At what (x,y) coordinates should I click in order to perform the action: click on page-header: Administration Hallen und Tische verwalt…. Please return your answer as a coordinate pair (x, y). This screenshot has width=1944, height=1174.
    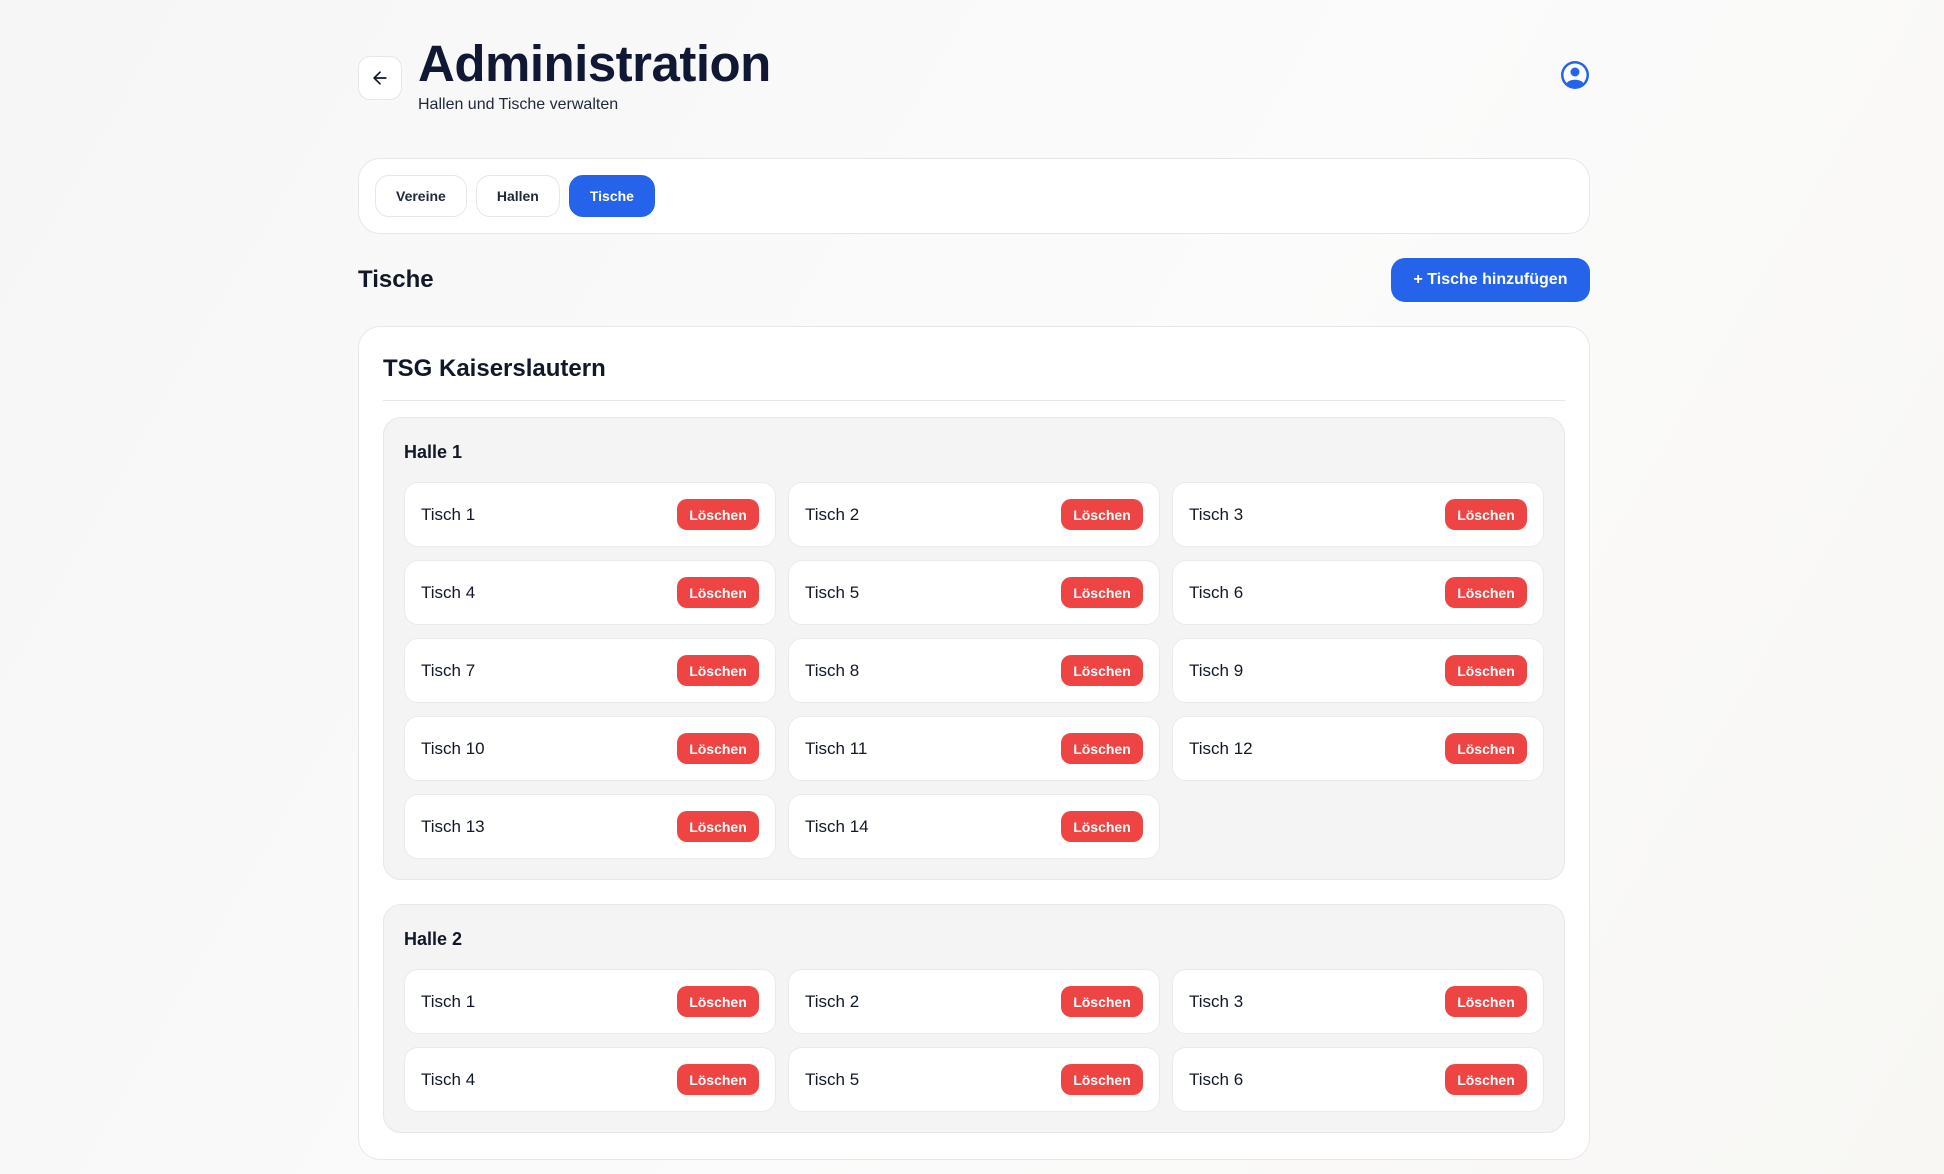
    Looking at the image, I should click on (974, 75).